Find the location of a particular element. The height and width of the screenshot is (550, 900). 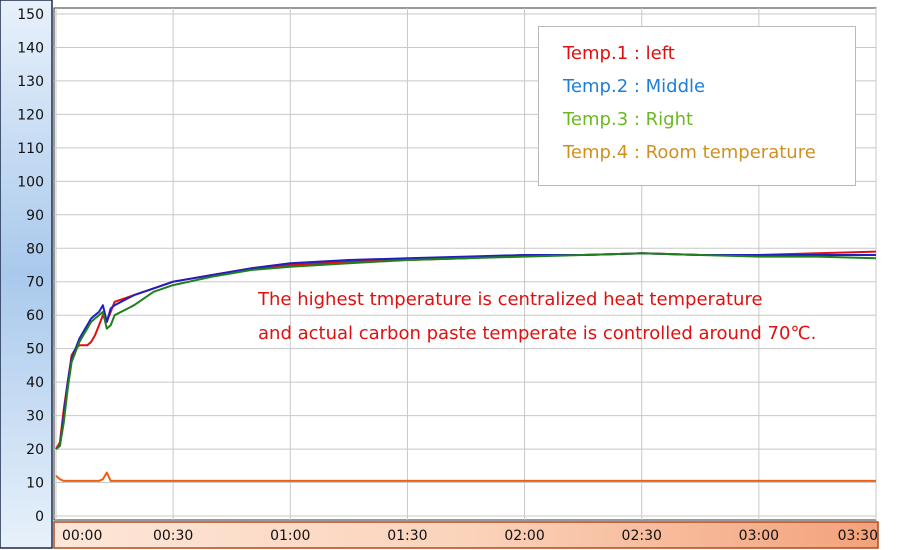

legend-entry-temp1: Temp.1 : left is located at coordinates (619, 53).